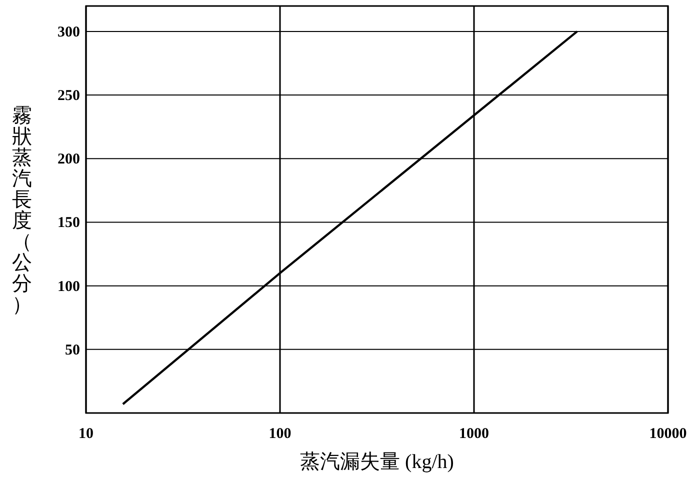  Describe the element at coordinates (86, 434) in the screenshot. I see `x-tick-label: 10` at that location.